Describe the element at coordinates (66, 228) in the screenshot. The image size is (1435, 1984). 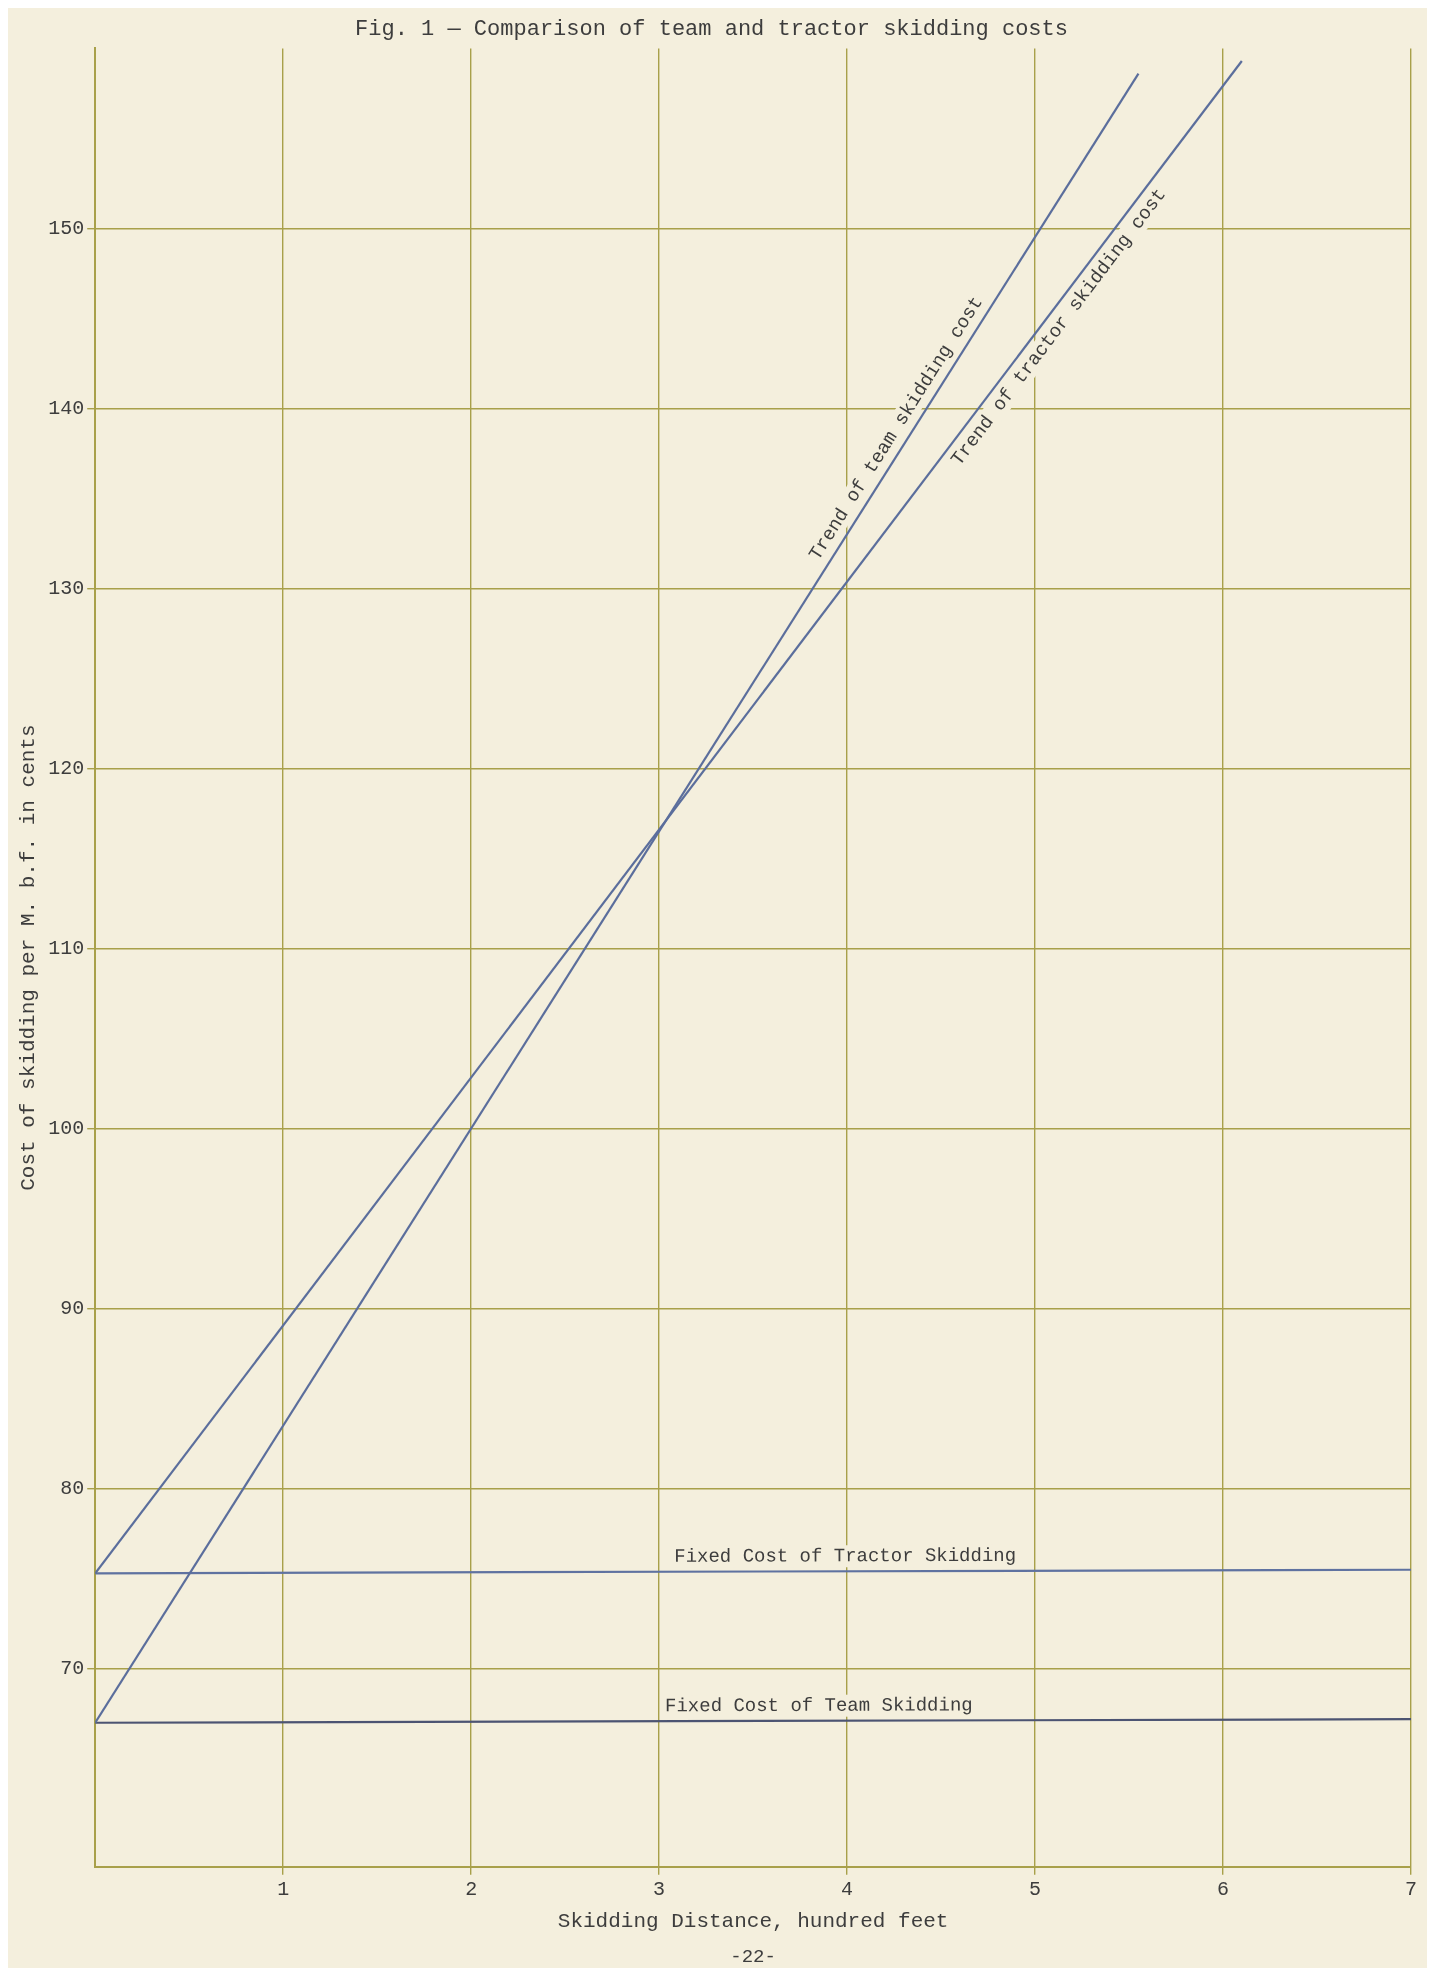
I see `y-tick-label: 150` at that location.